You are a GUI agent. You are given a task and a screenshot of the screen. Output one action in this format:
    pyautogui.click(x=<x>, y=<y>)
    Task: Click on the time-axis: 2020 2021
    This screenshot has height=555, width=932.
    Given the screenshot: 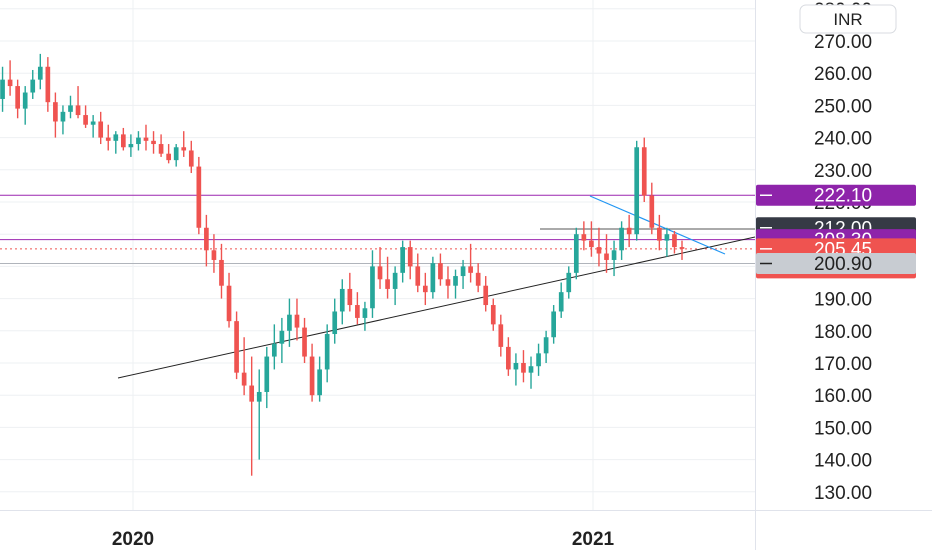 What is the action you would take?
    pyautogui.click(x=363, y=539)
    